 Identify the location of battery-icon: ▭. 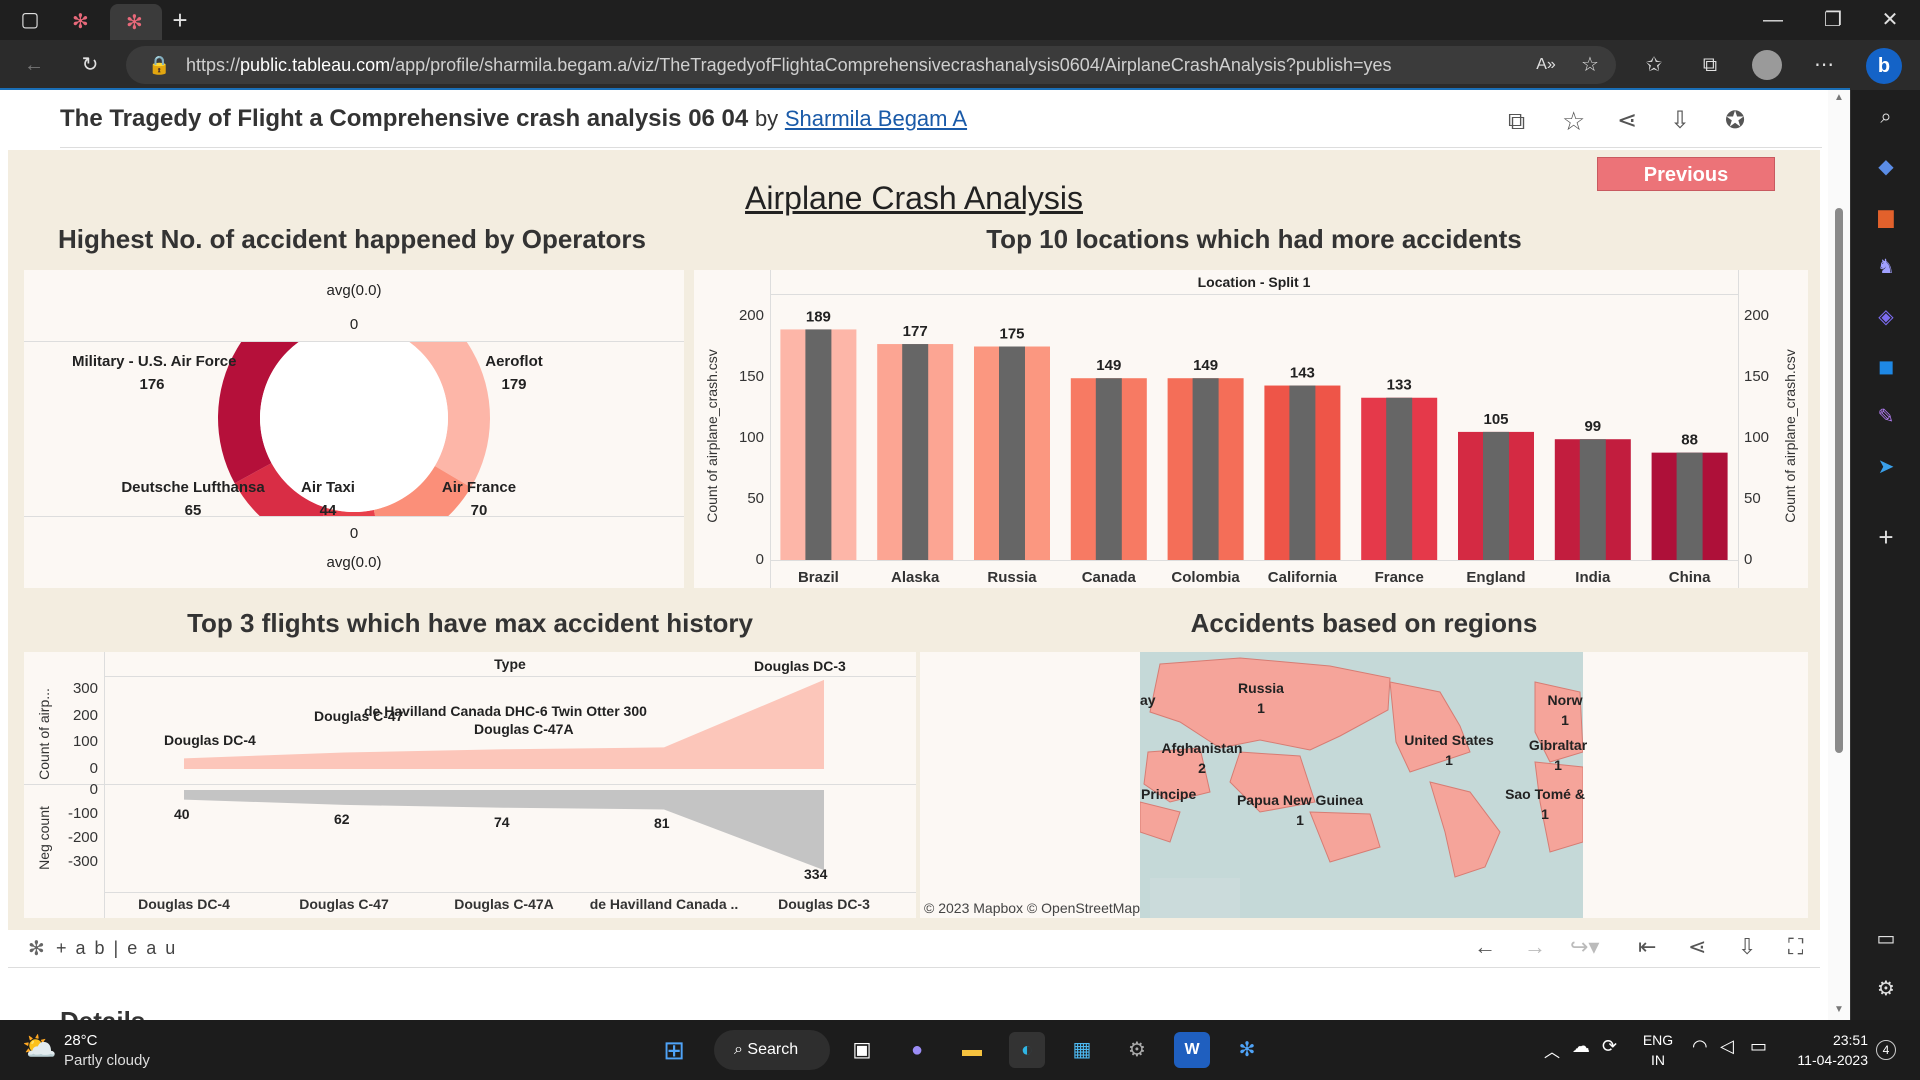
(1759, 1046).